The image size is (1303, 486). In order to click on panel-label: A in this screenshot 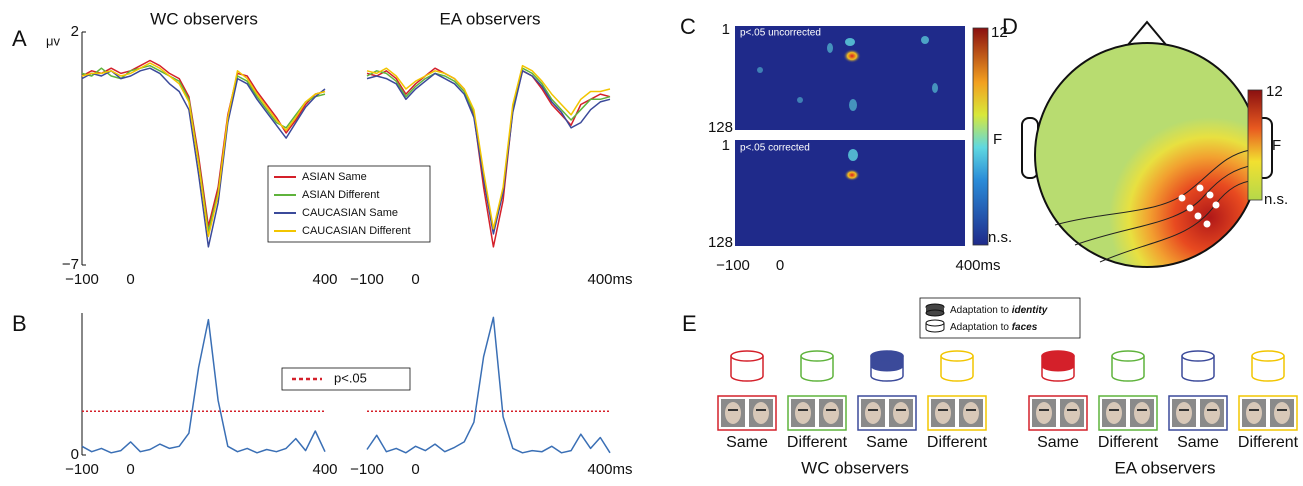, I will do `click(19, 38)`.